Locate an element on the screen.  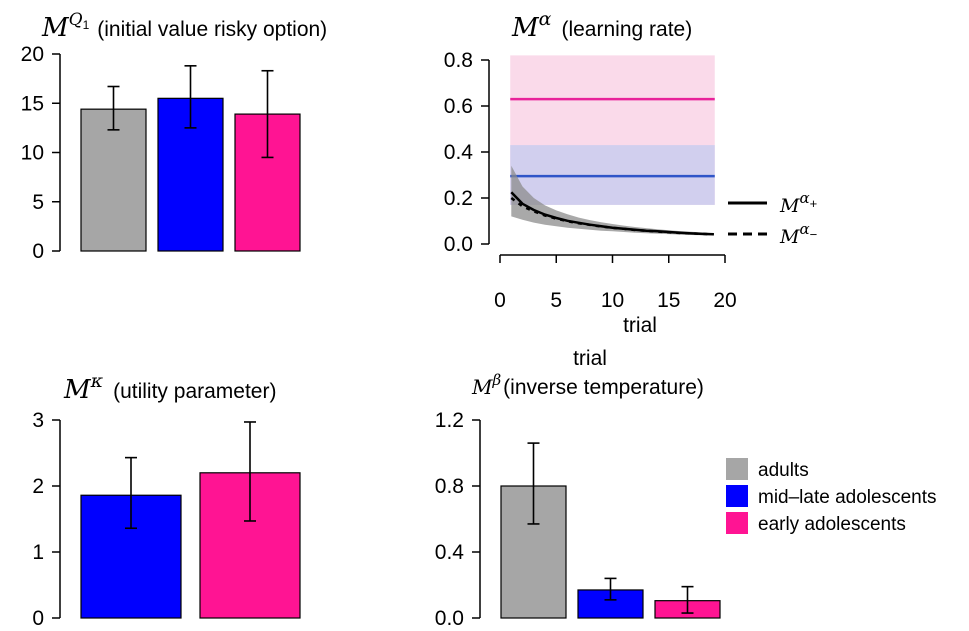
kappa-title-text: (utility parameter) is located at coordinates (194, 391).